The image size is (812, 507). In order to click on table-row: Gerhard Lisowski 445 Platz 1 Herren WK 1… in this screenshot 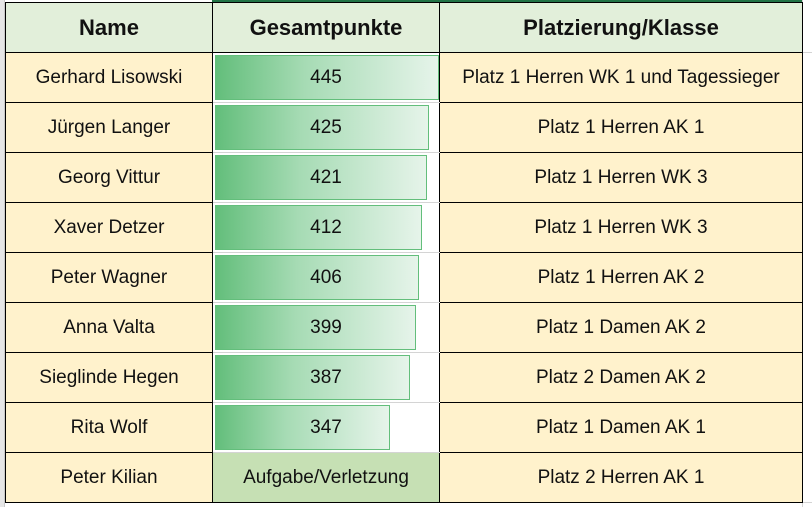, I will do `click(404, 77)`.